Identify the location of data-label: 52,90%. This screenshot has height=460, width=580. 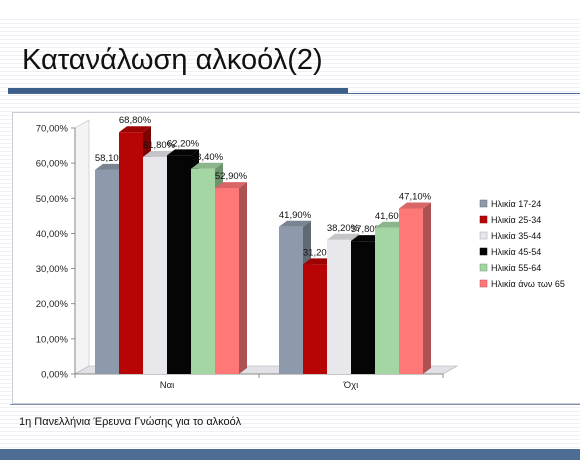
(231, 176).